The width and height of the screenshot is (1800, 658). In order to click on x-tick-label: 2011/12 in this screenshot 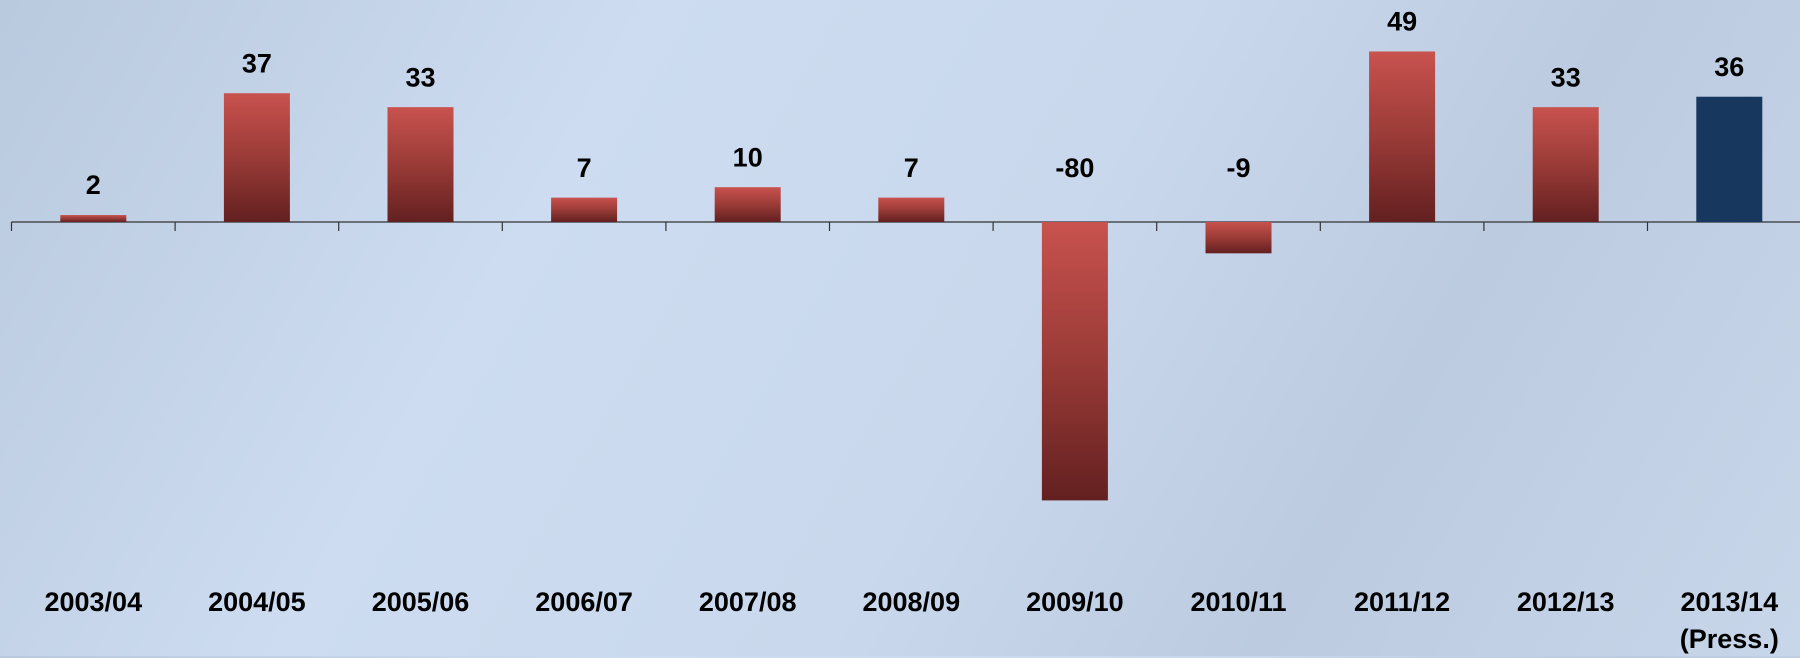, I will do `click(1402, 602)`.